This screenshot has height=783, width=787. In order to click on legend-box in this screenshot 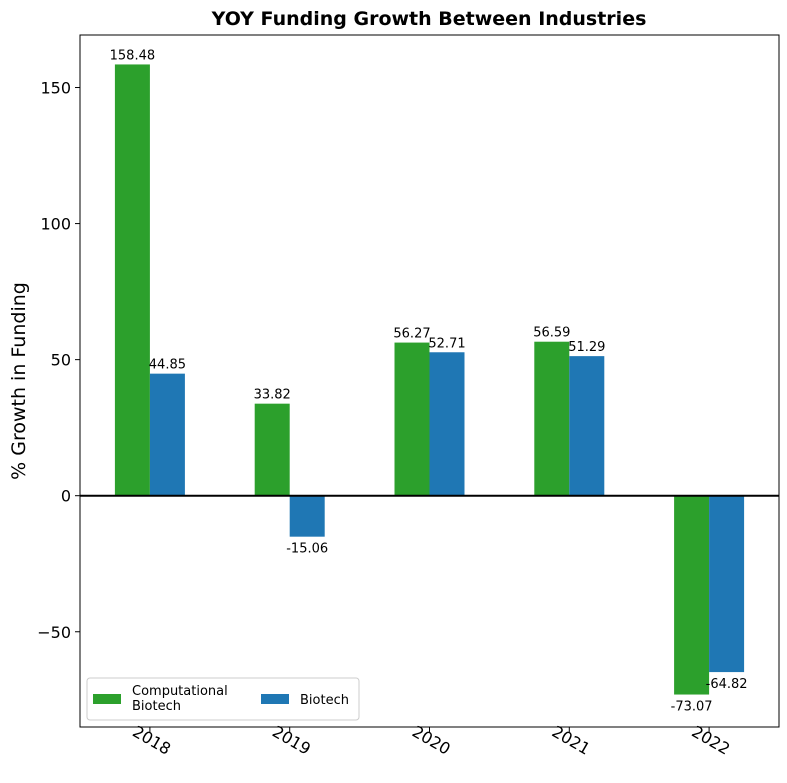, I will do `click(223, 699)`.